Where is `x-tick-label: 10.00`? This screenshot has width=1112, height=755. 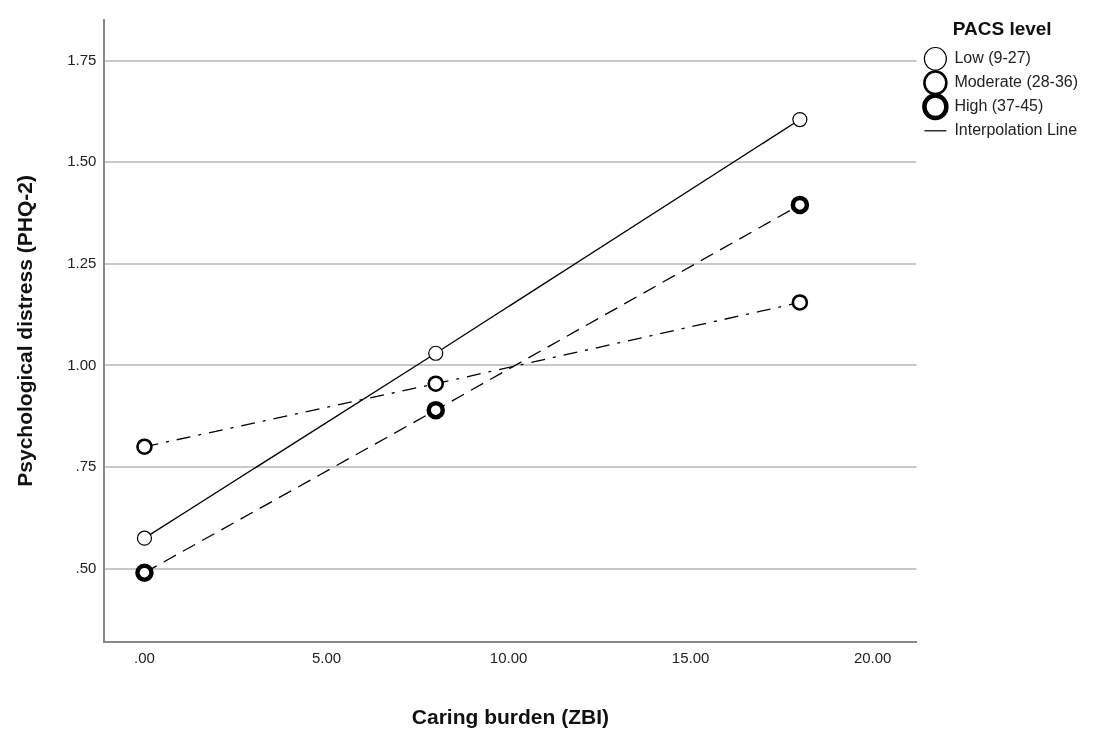 x-tick-label: 10.00 is located at coordinates (508, 657).